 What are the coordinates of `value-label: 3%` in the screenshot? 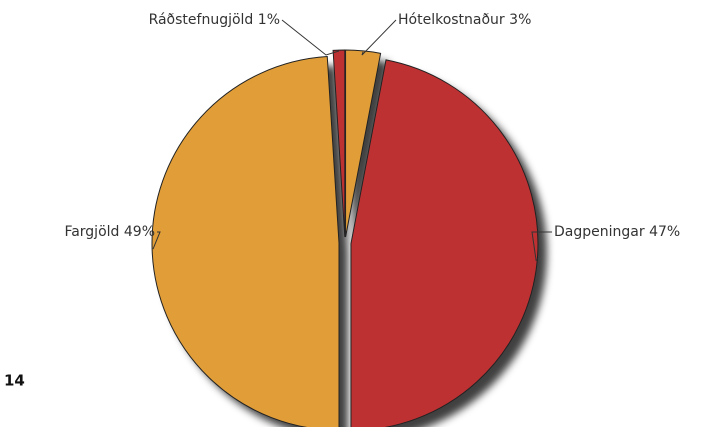 It's located at (520, 20).